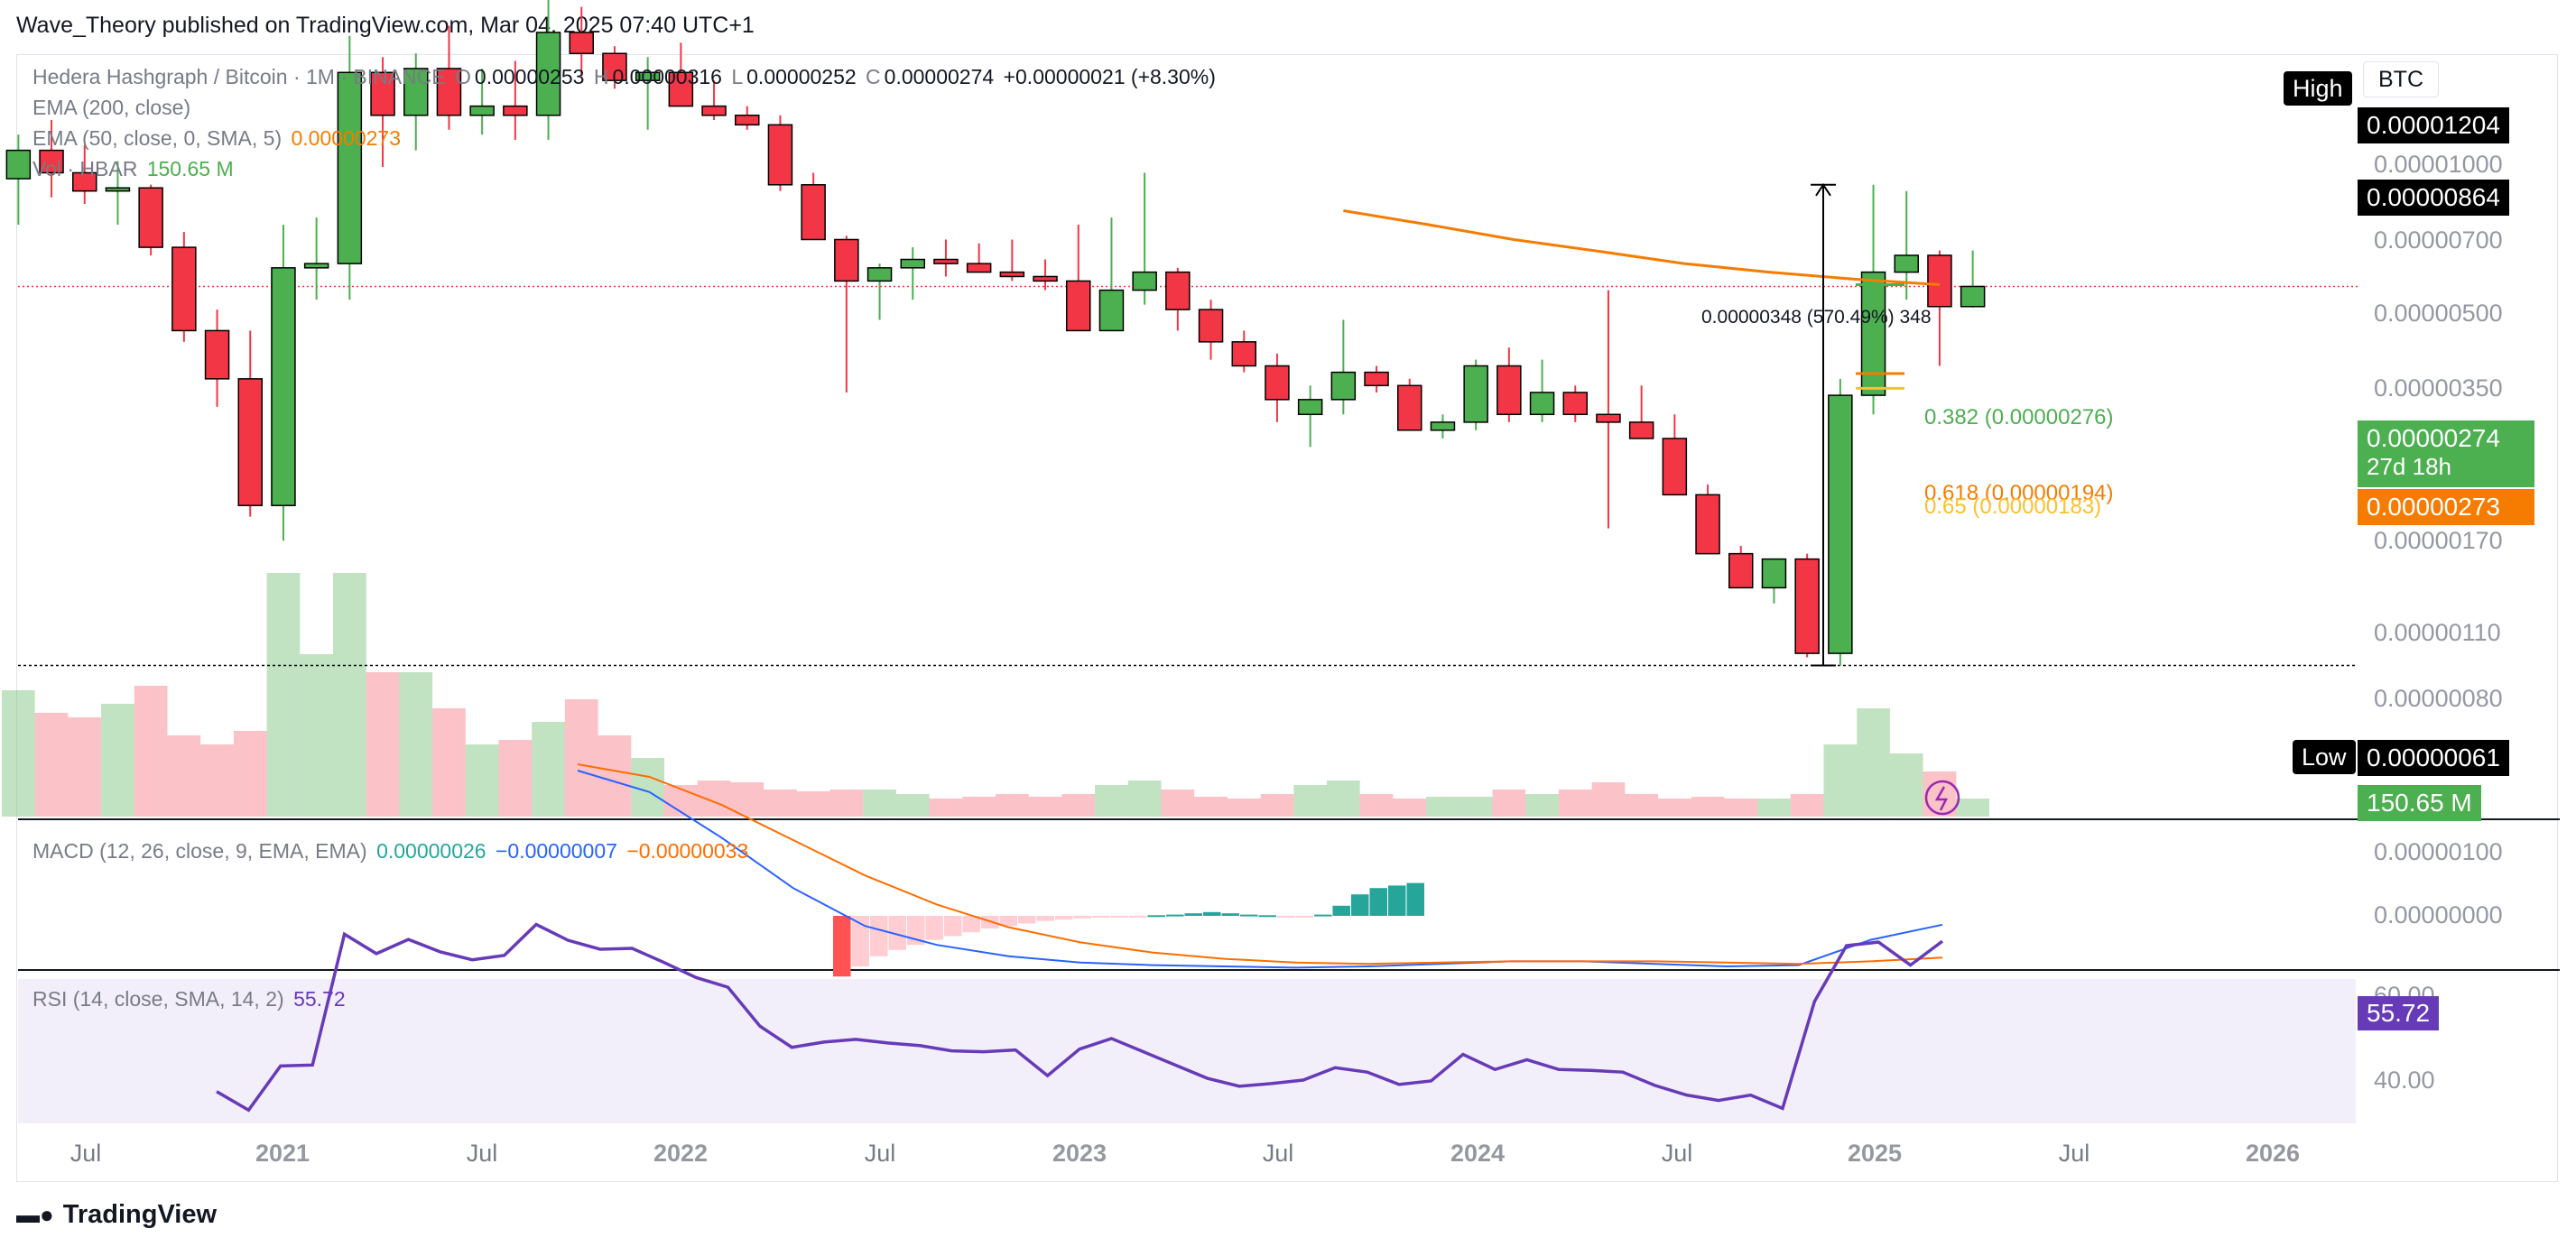  I want to click on low-value: 0.00000252, so click(802, 76).